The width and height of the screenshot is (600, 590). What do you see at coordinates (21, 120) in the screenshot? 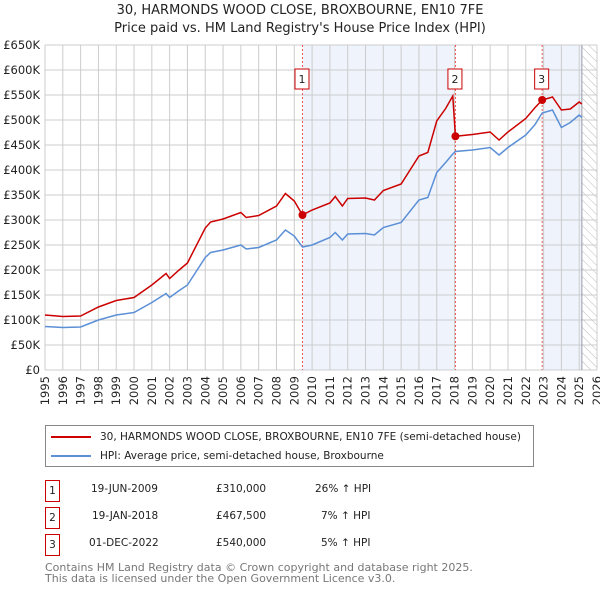
I see `y-tick-label: £500K` at bounding box center [21, 120].